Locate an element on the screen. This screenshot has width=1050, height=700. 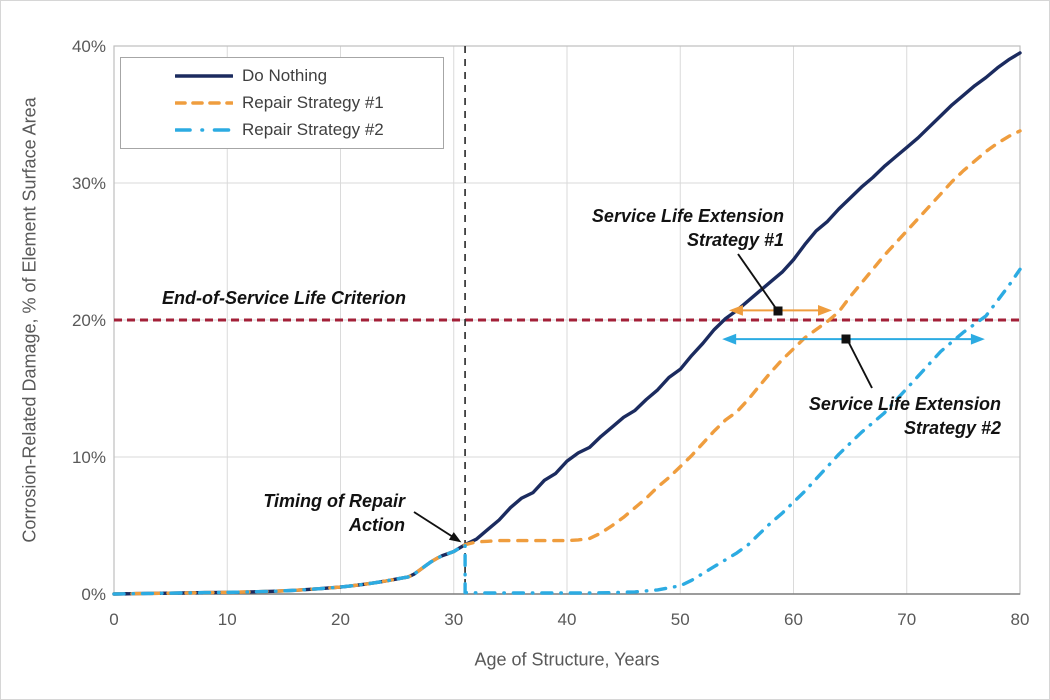
x-tick-label: 20 is located at coordinates (340, 619).